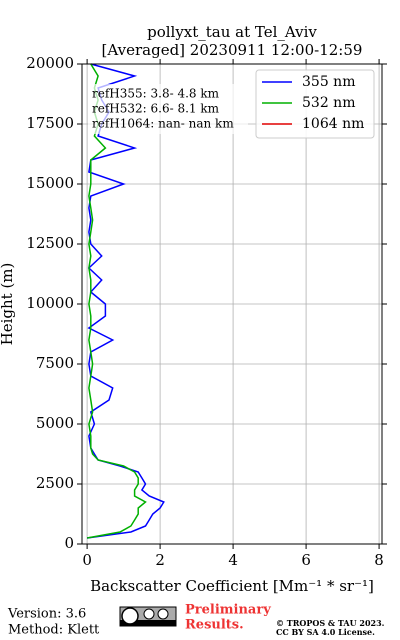 Image resolution: width=400 pixels, height=640 pixels. I want to click on x-tick-label: 2, so click(160, 560).